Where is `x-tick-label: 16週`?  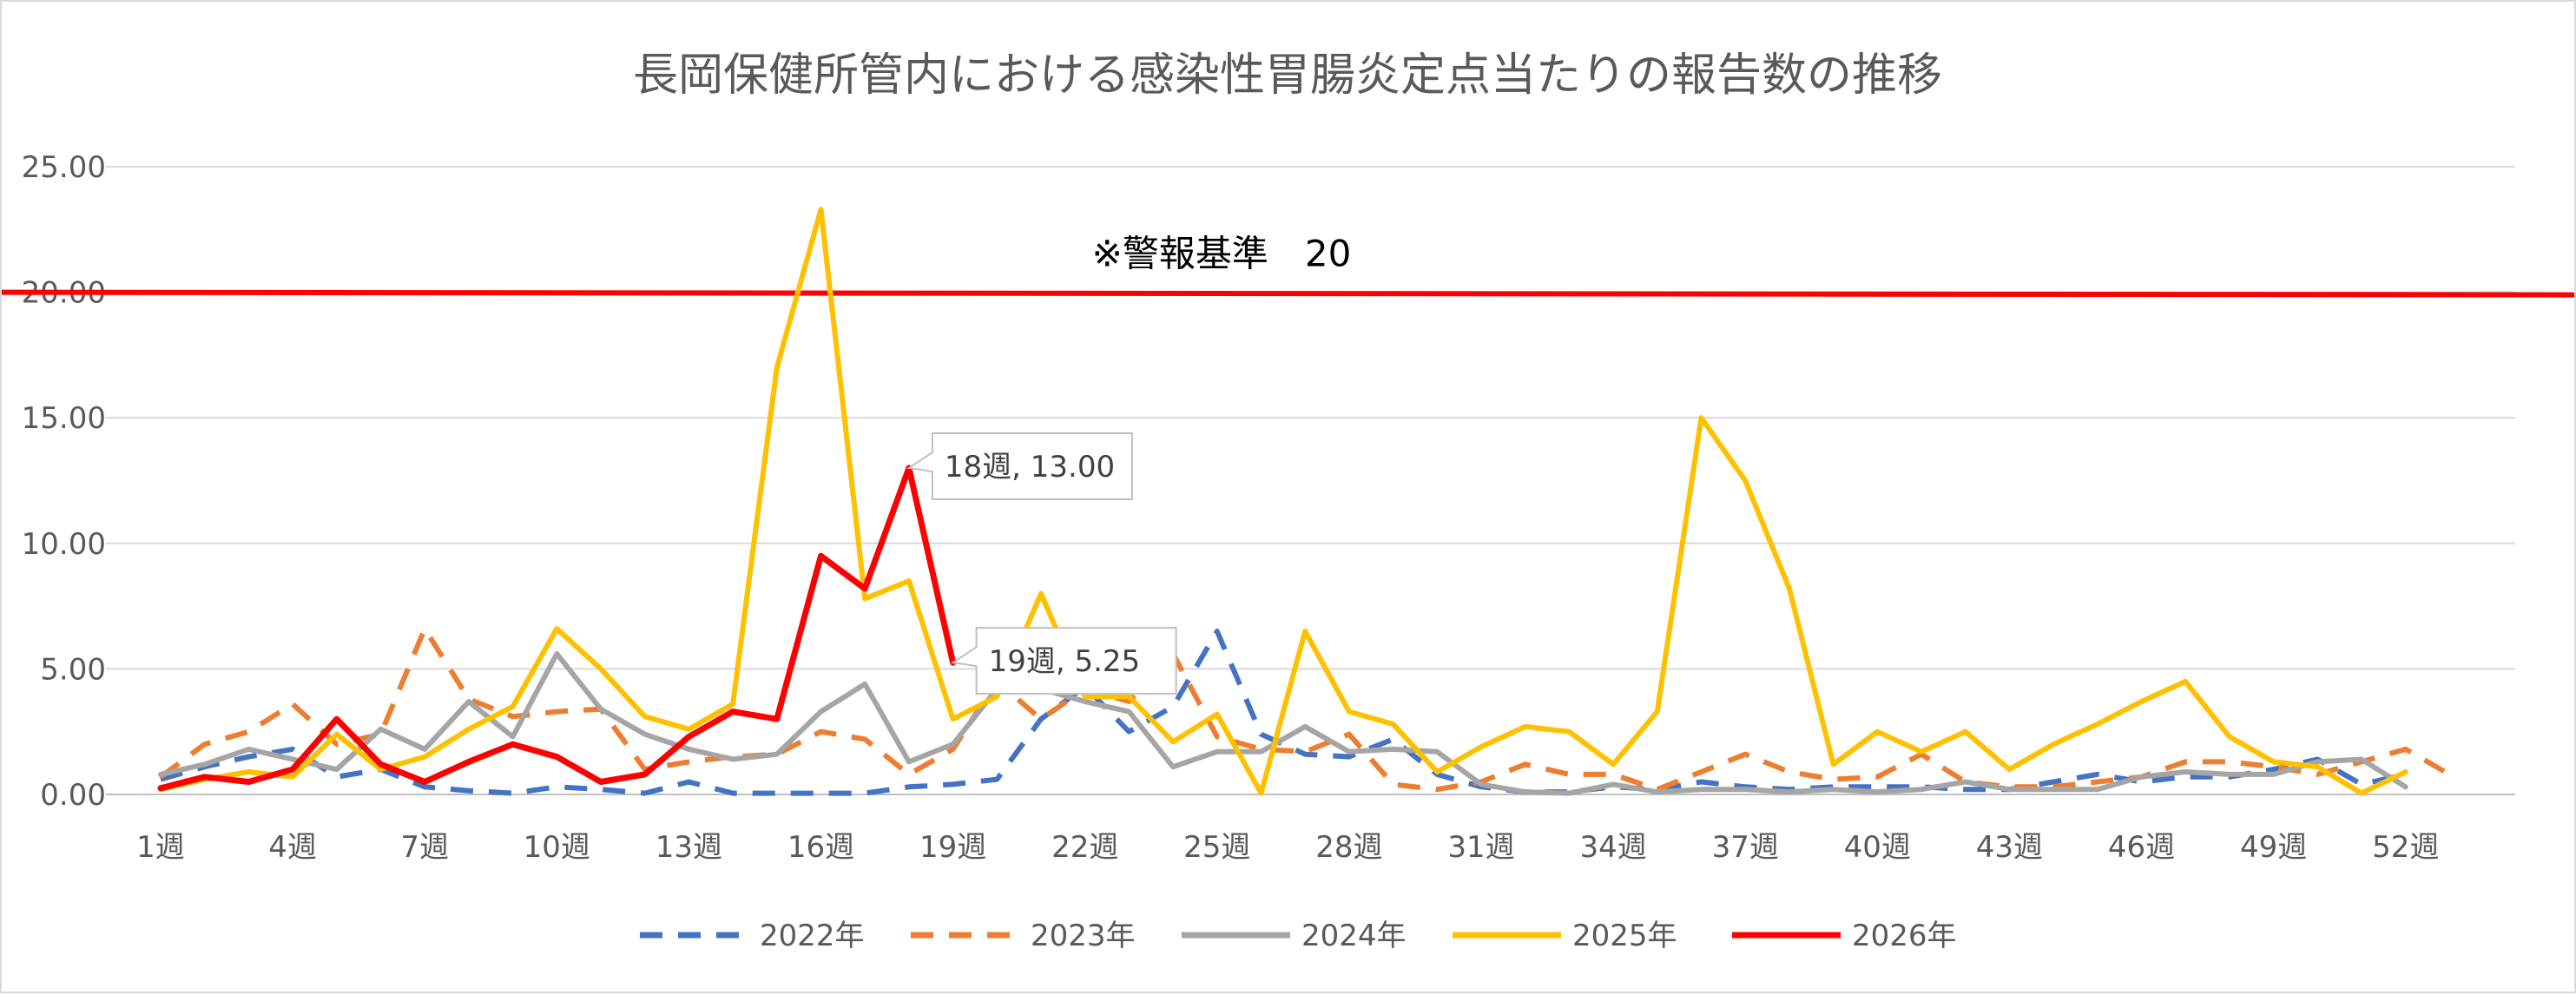 x-tick-label: 16週 is located at coordinates (820, 847).